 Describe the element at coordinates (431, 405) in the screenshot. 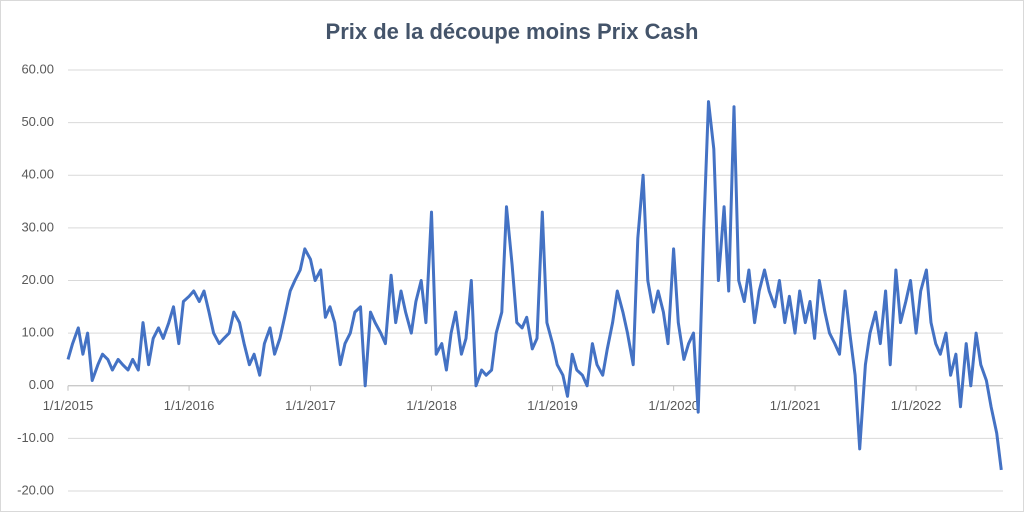

I see `x-tick-label: 1/1/2018` at that location.